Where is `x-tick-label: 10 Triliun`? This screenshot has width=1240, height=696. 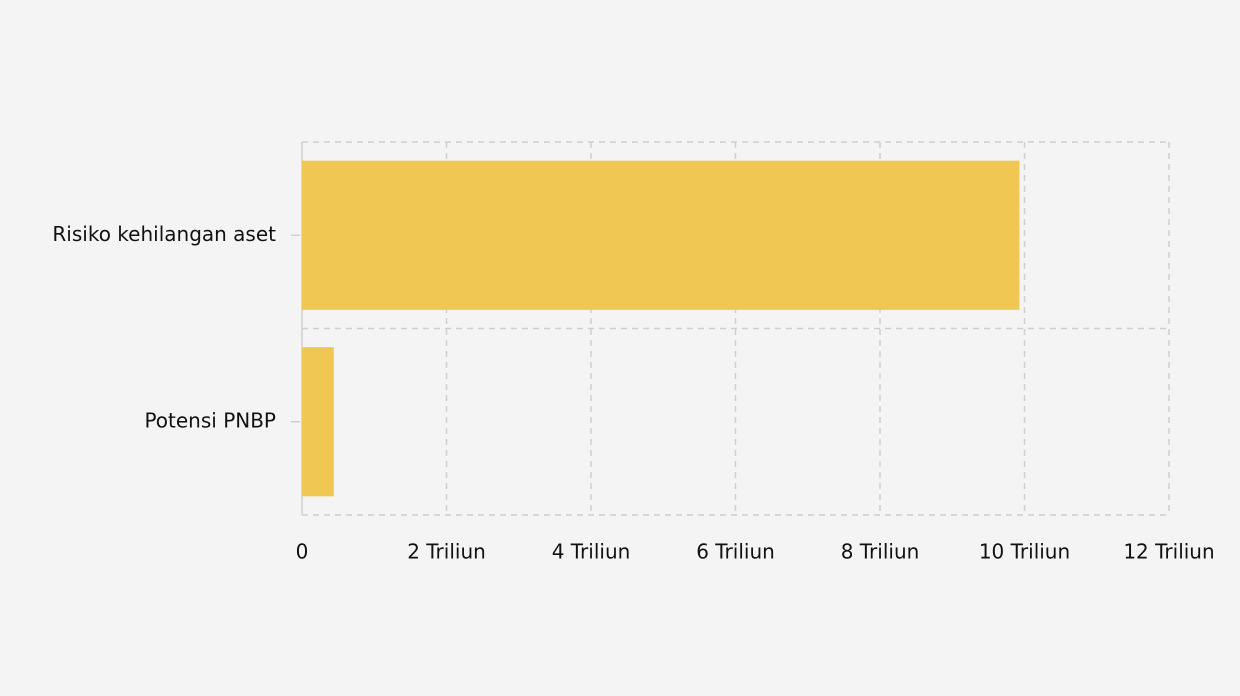
x-tick-label: 10 Triliun is located at coordinates (1024, 552).